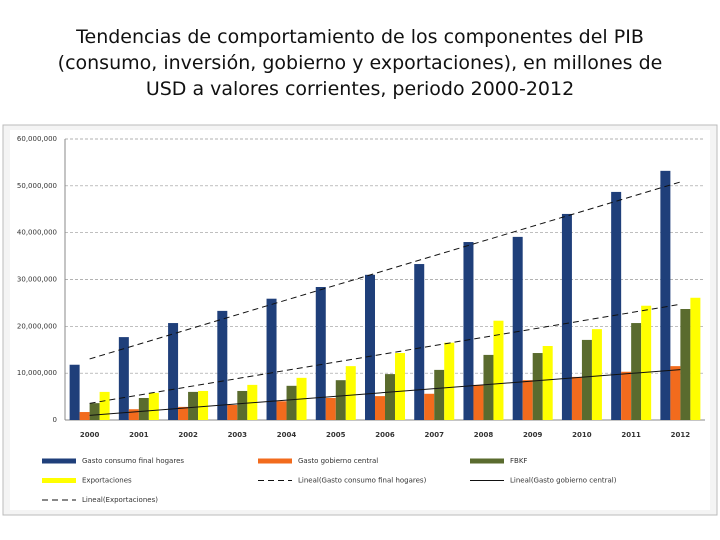 Image resolution: width=720 pixels, height=540 pixels. What do you see at coordinates (338, 461) in the screenshot?
I see `legend-label: Gasto gobierno central` at bounding box center [338, 461].